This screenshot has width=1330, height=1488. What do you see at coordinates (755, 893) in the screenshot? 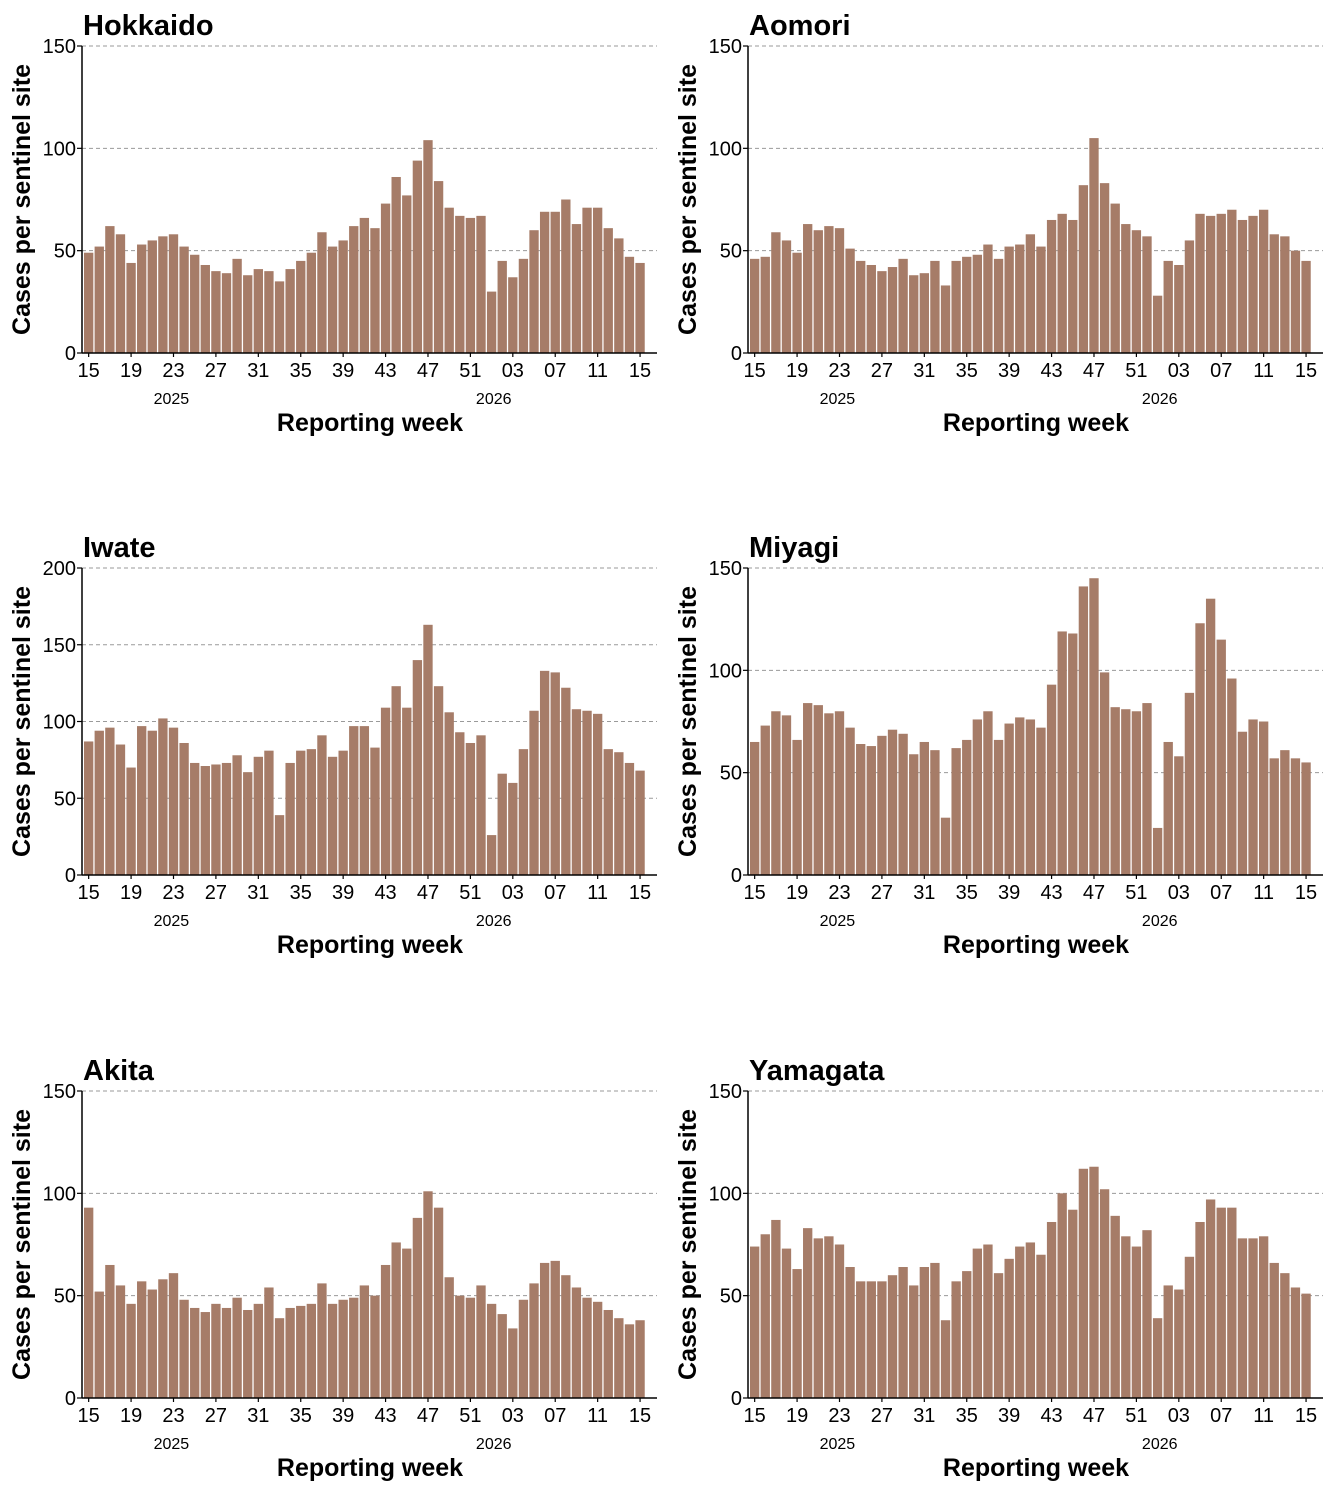
I see `x-tick-label: 15` at bounding box center [755, 893].